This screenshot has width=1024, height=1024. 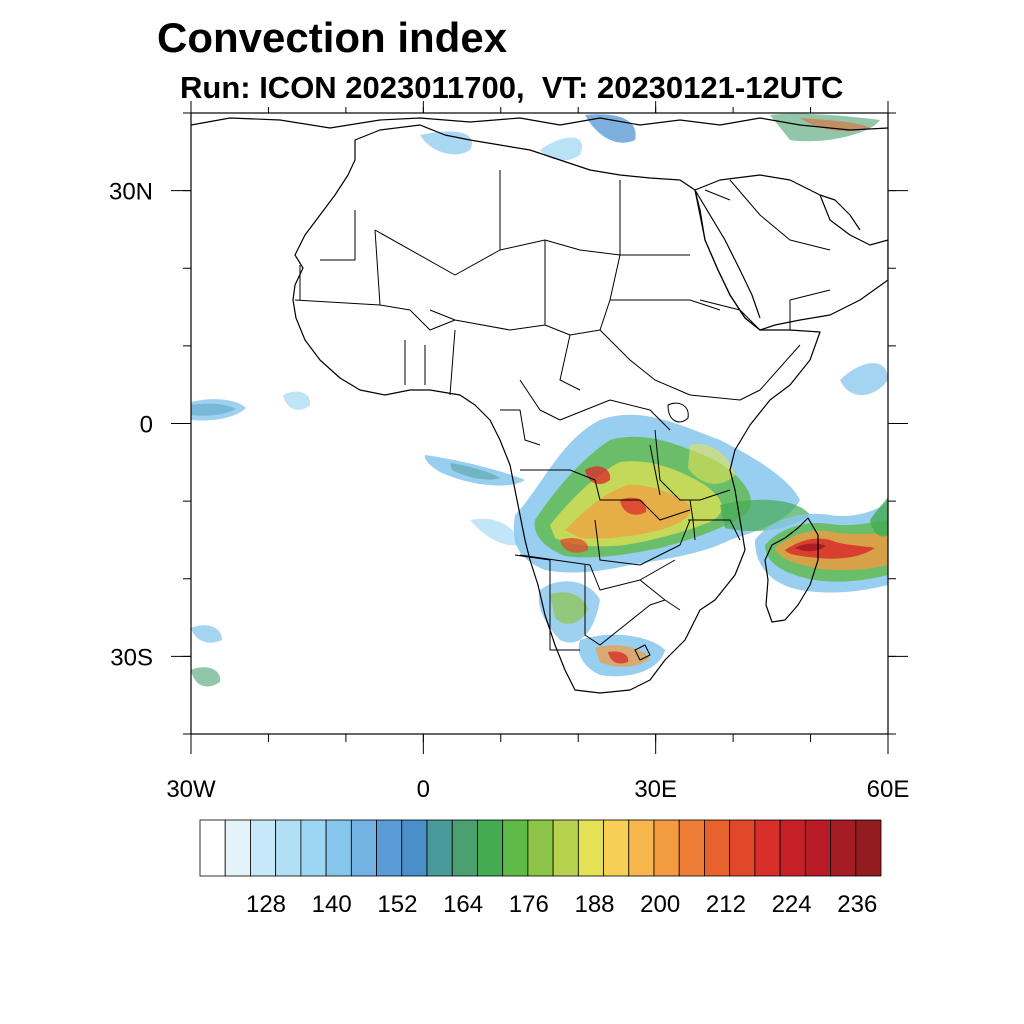 What do you see at coordinates (131, 657) in the screenshot?
I see `lat-tick-label: 30S` at bounding box center [131, 657].